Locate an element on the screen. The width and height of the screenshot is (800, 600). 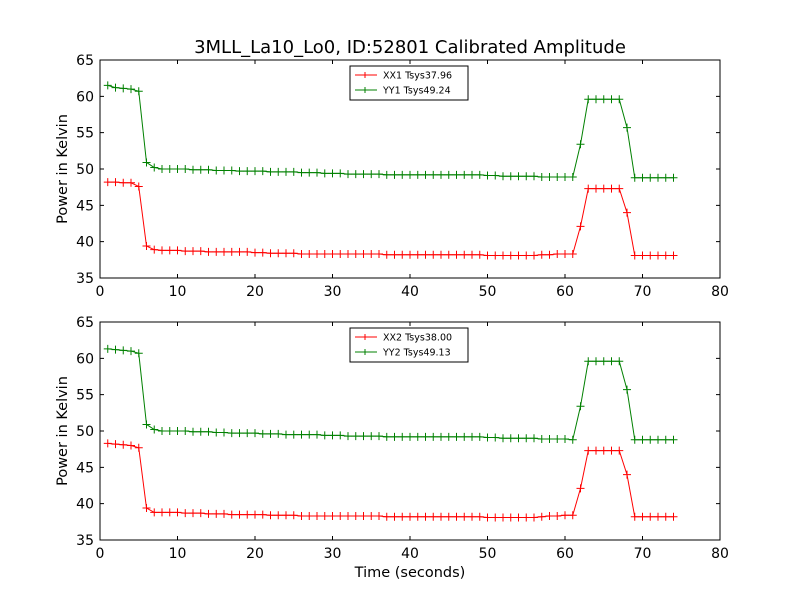
top-legend-label: YY1 Tsys49.24 is located at coordinates (416, 91).